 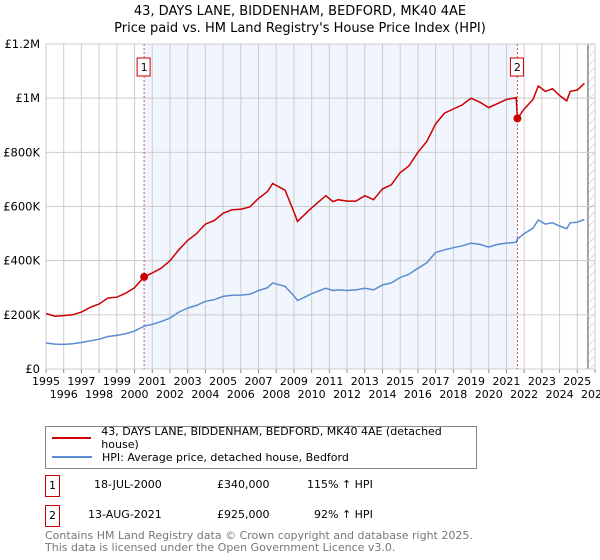 I want to click on legend-swatch-blue, so click(x=72, y=457).